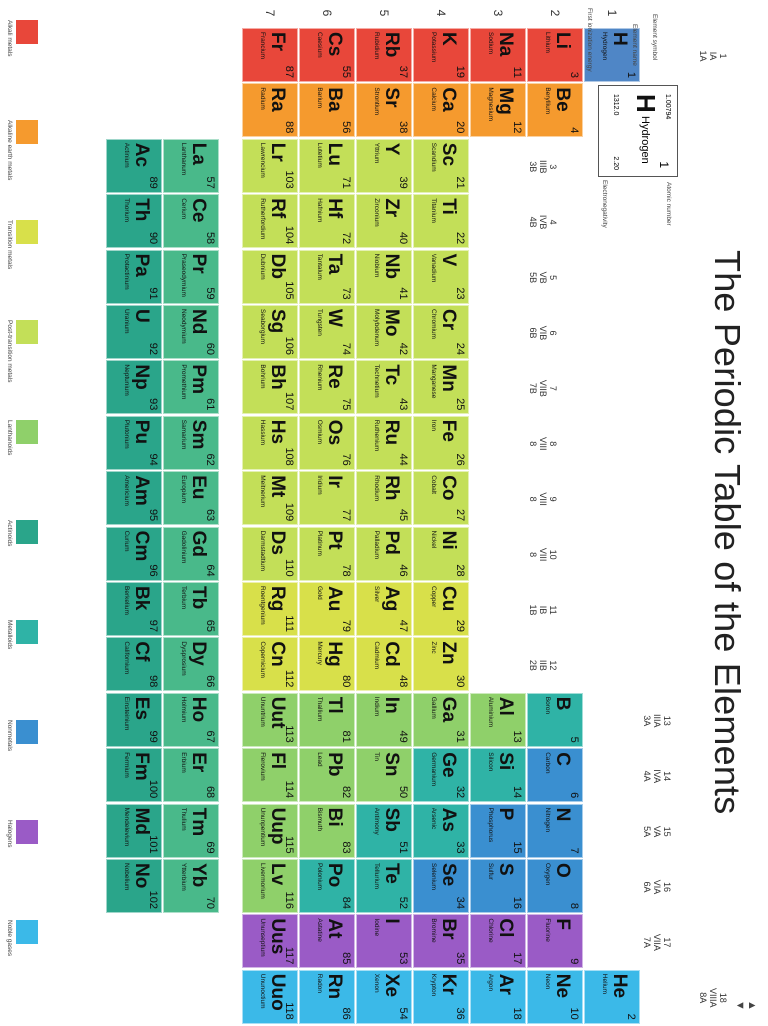 This screenshot has height=1026, width=768. Describe the element at coordinates (746, 1005) in the screenshot. I see `scroll-arrows-icon: ▲ ▼` at that location.